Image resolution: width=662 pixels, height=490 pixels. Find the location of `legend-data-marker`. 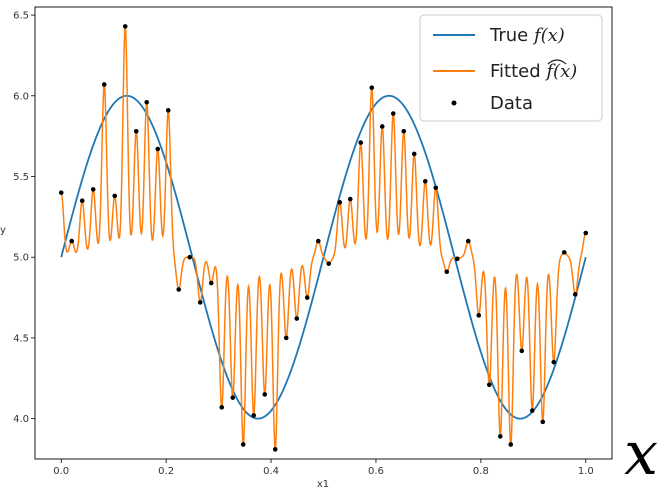

legend-data-marker is located at coordinates (454, 103).